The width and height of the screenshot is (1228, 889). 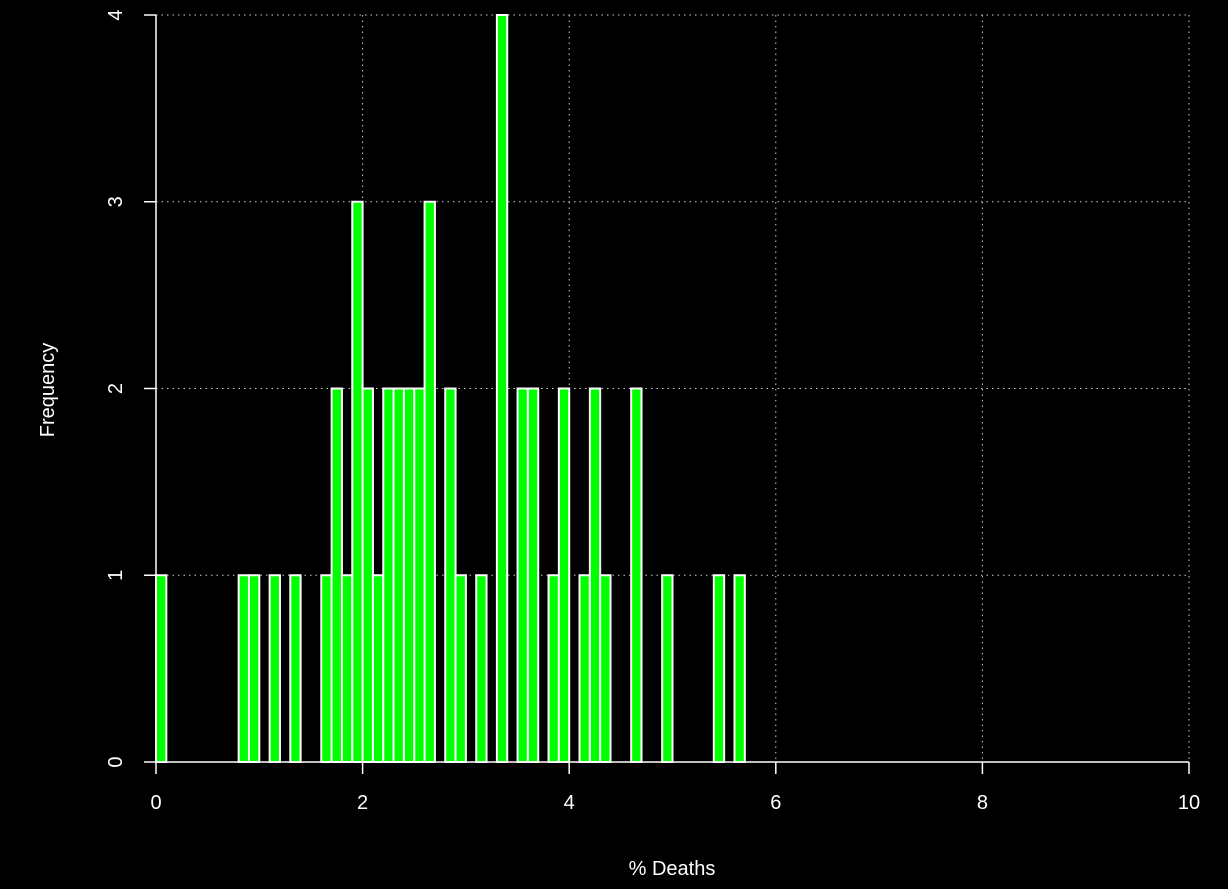 What do you see at coordinates (116, 761) in the screenshot?
I see `y-tick-label: 0` at bounding box center [116, 761].